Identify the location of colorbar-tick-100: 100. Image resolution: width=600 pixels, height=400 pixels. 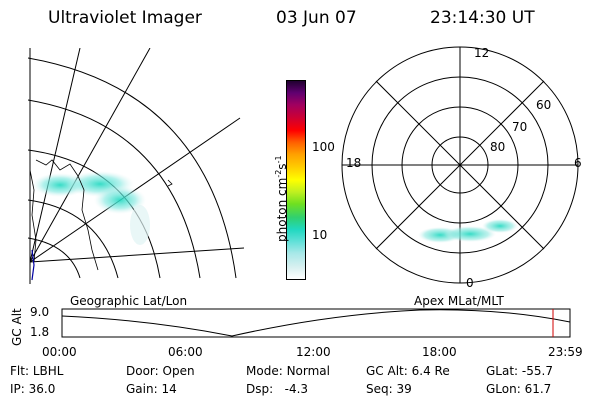
(323, 147).